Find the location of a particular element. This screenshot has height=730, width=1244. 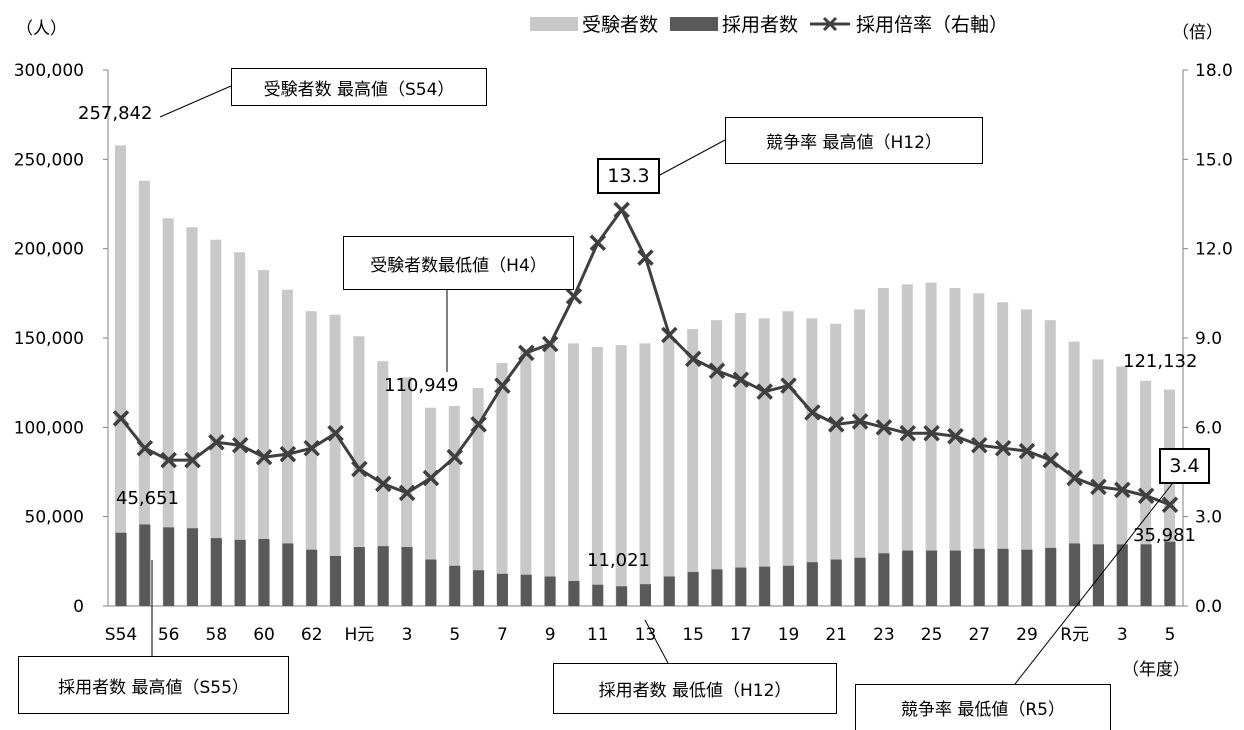

leader-applicants-max is located at coordinates (195, 101).